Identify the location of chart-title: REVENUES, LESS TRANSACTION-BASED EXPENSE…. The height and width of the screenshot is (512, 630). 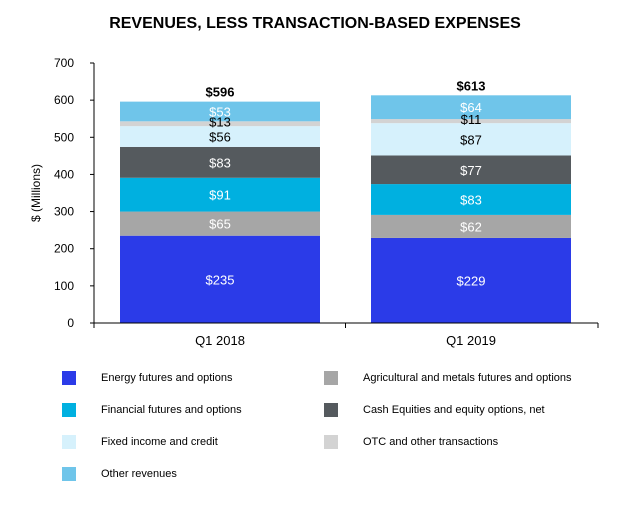
(315, 23).